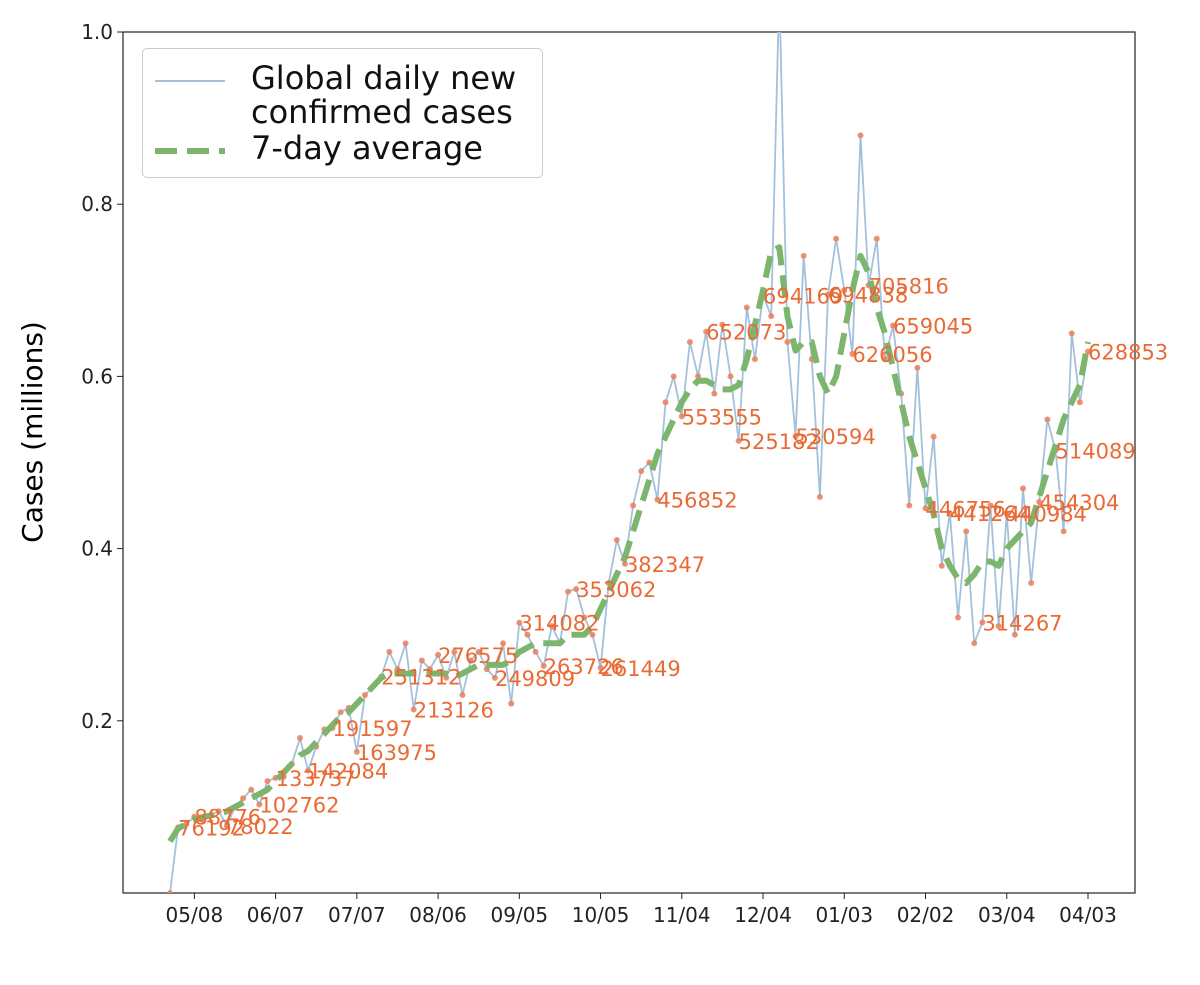  What do you see at coordinates (316, 779) in the screenshot?
I see `value-label: 133737` at bounding box center [316, 779].